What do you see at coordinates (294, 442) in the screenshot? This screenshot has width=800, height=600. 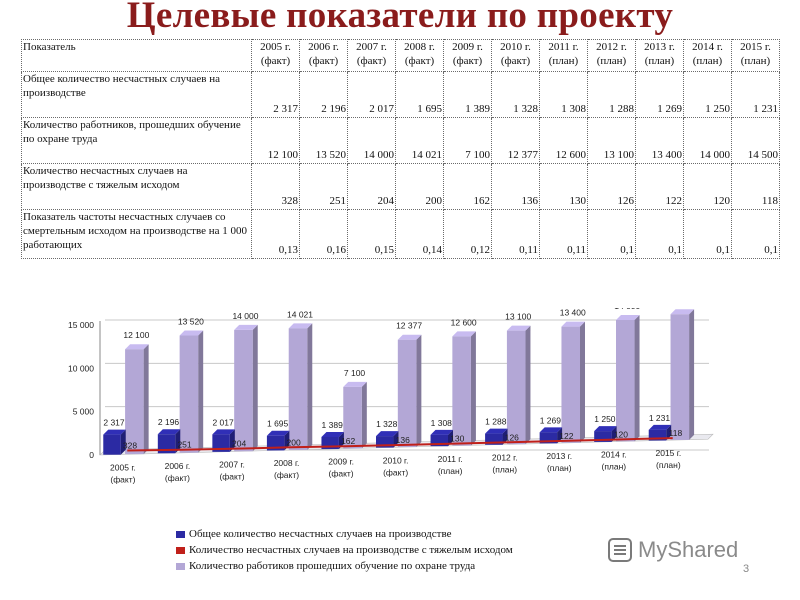 I see `data-label-severe: 200` at bounding box center [294, 442].